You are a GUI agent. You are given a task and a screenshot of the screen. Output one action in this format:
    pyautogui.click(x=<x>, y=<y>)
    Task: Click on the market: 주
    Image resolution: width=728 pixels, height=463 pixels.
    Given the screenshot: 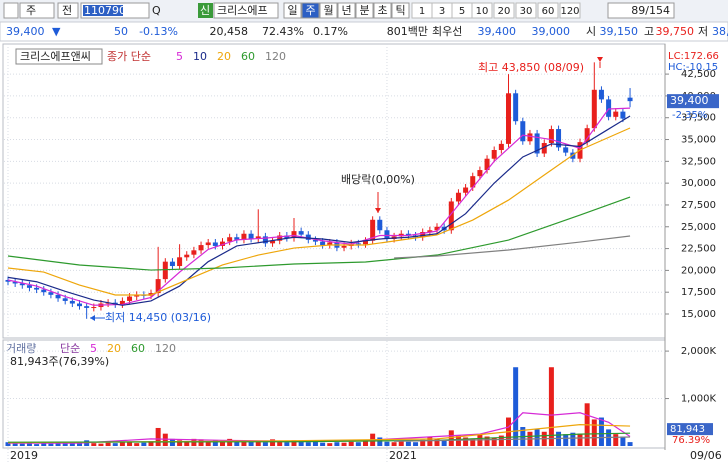 What is the action you would take?
    pyautogui.click(x=31, y=10)
    